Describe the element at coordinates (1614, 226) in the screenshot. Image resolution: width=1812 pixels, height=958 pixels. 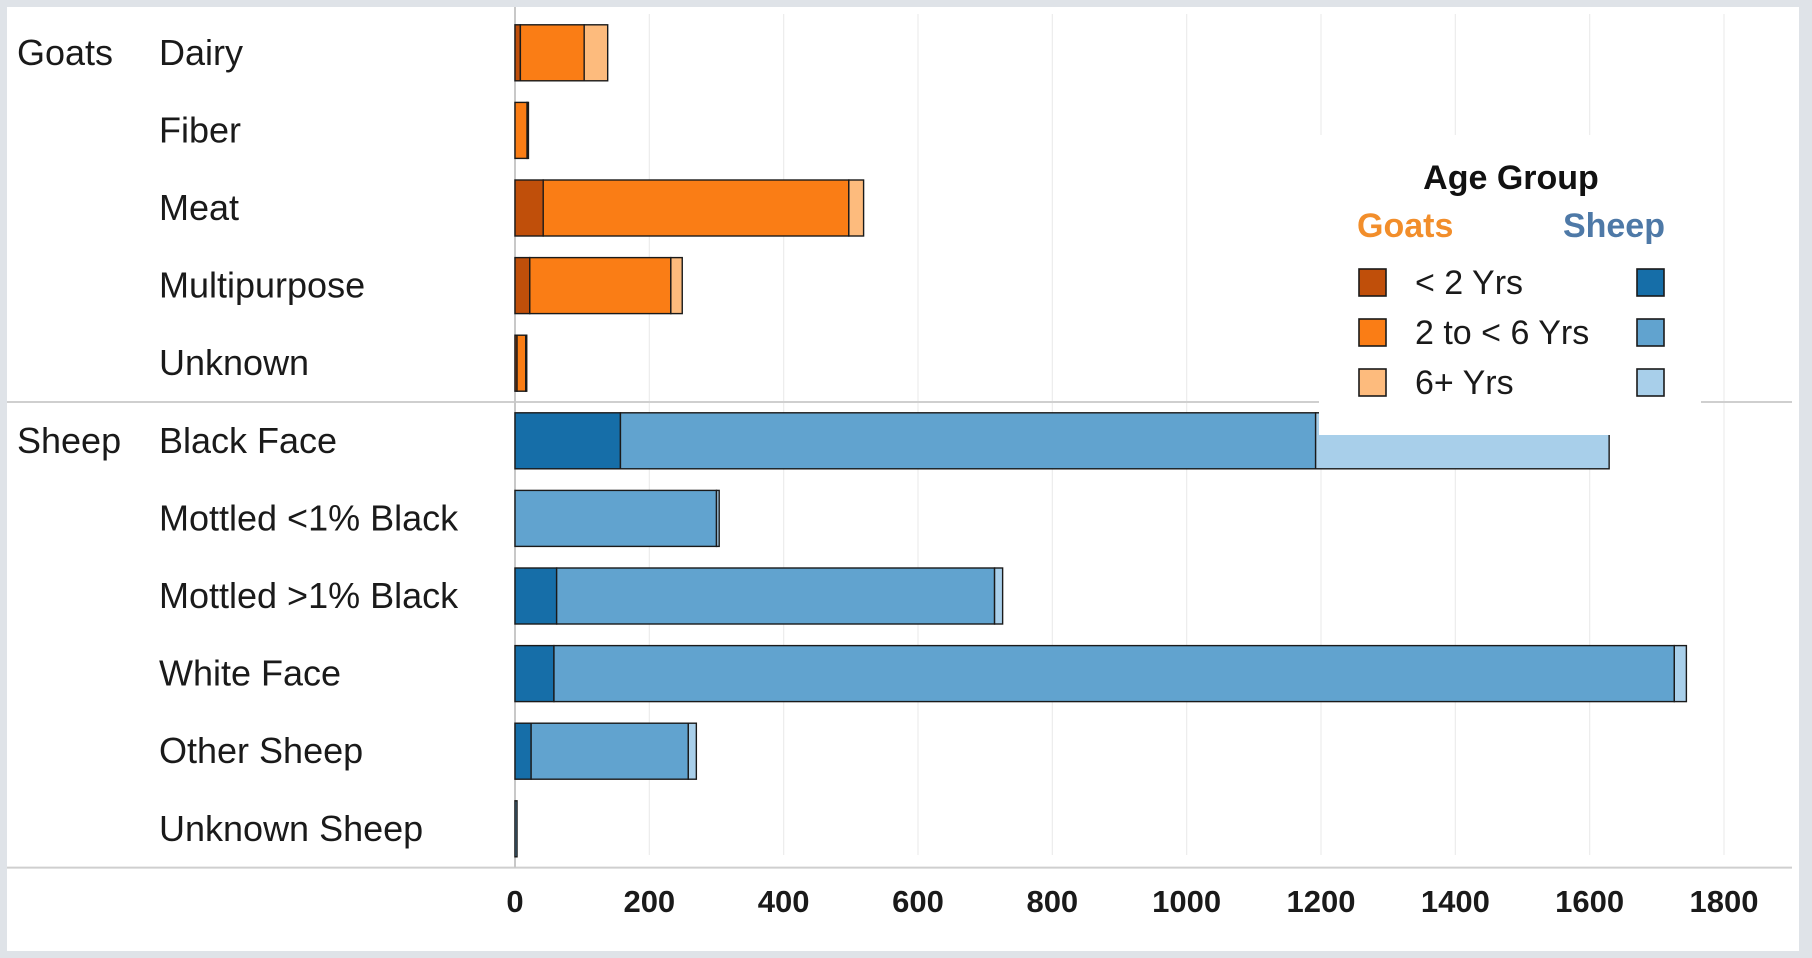
I see `legend-header-sheep: Sheep` at that location.